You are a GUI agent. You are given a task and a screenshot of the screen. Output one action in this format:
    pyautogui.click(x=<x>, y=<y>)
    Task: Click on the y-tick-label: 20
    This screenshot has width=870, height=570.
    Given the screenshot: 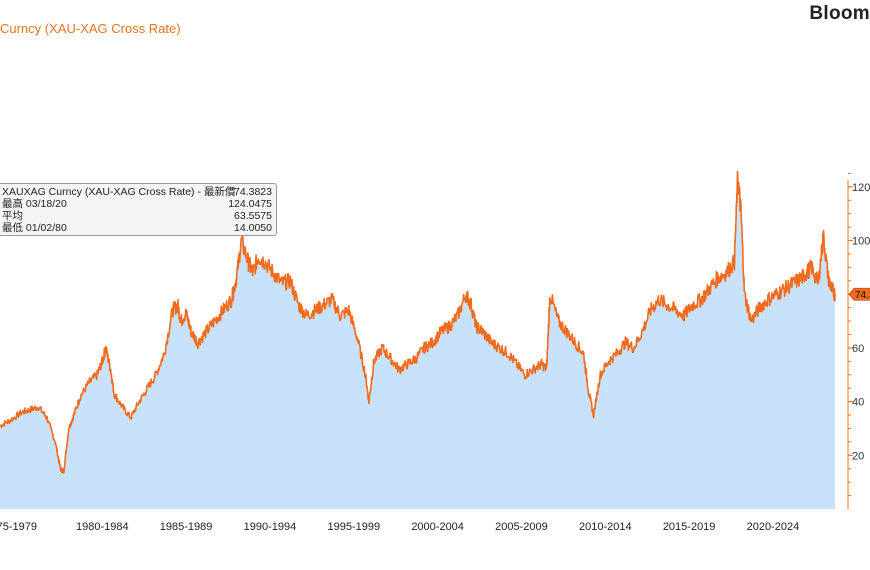 What is the action you would take?
    pyautogui.click(x=858, y=456)
    